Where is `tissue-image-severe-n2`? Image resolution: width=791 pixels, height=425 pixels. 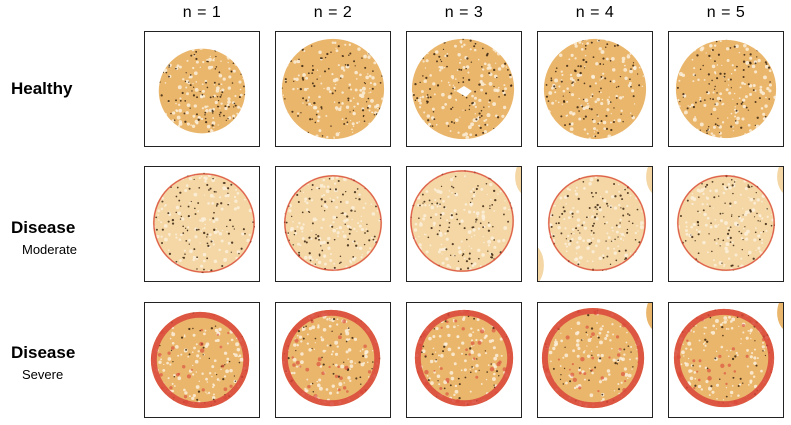 tissue-image-severe-n2 is located at coordinates (333, 360).